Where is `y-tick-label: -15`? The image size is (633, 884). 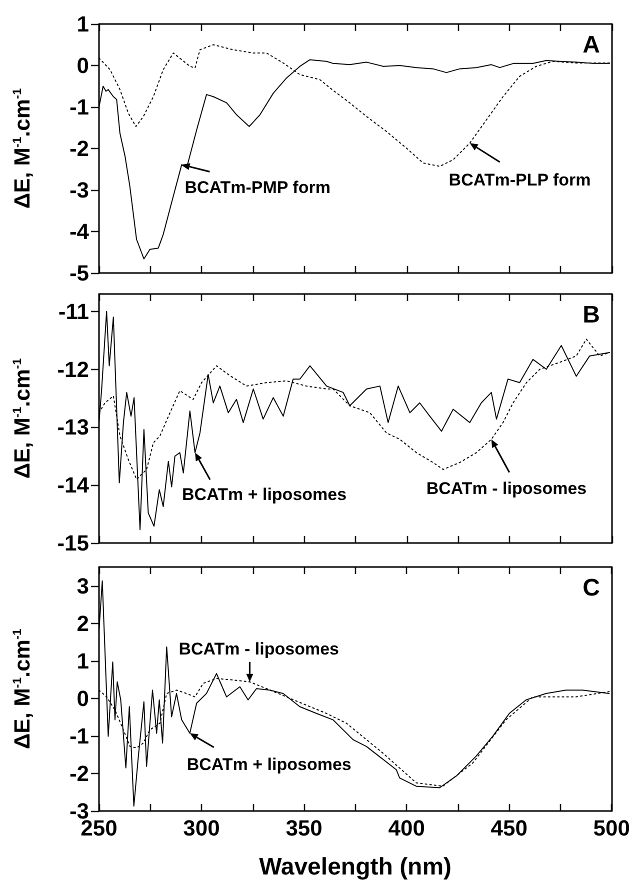 y-tick-label: -15 is located at coordinates (73, 543).